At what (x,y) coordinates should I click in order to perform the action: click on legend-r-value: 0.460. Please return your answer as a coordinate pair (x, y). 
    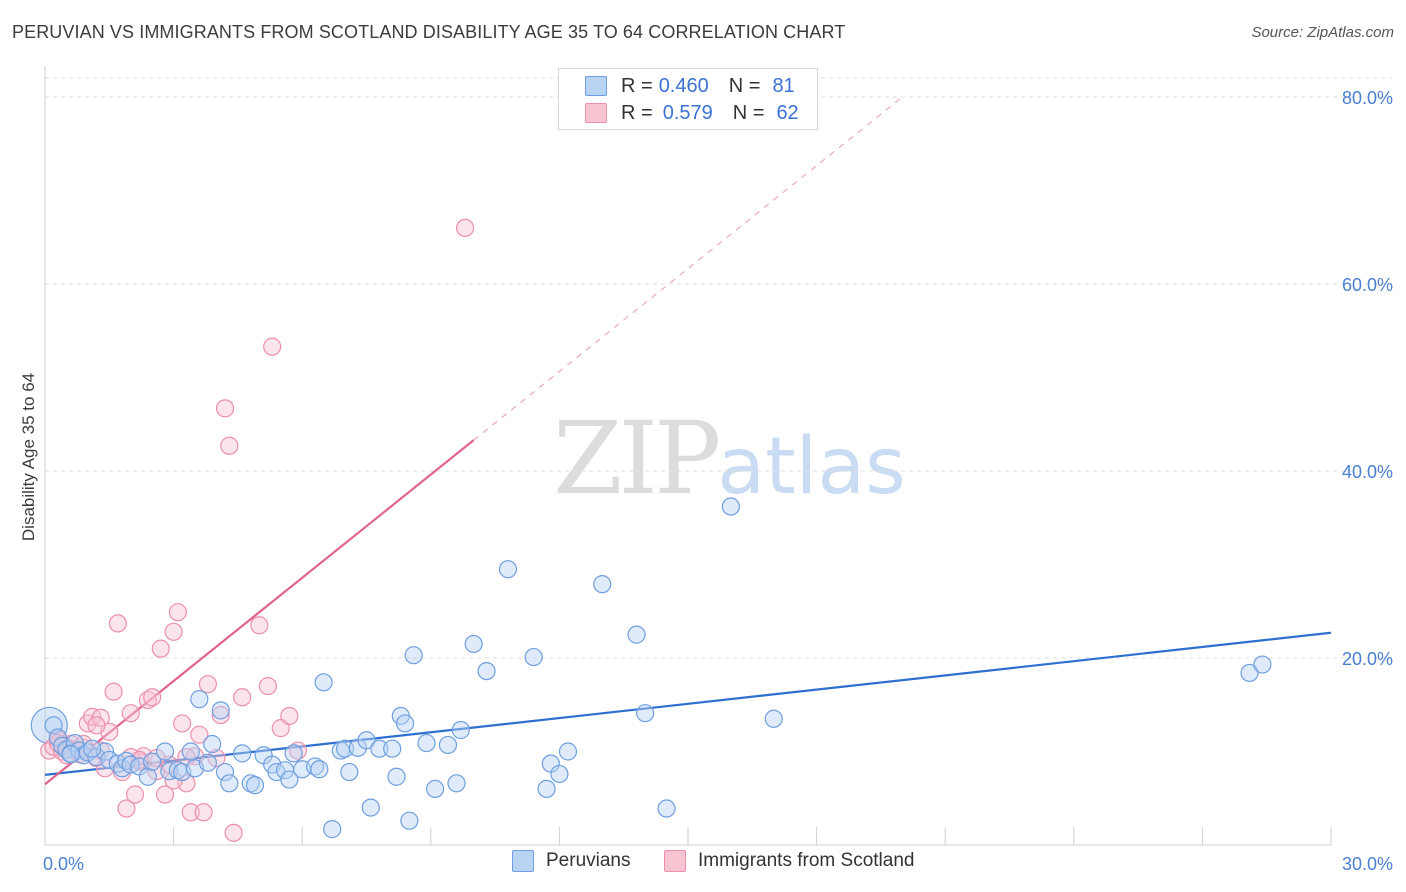
    Looking at the image, I should click on (683, 85).